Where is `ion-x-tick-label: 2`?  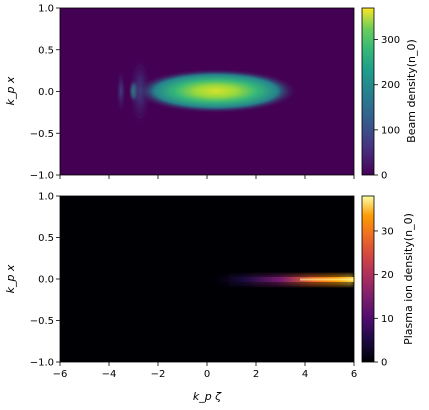
ion-x-tick-label: 2 is located at coordinates (256, 374).